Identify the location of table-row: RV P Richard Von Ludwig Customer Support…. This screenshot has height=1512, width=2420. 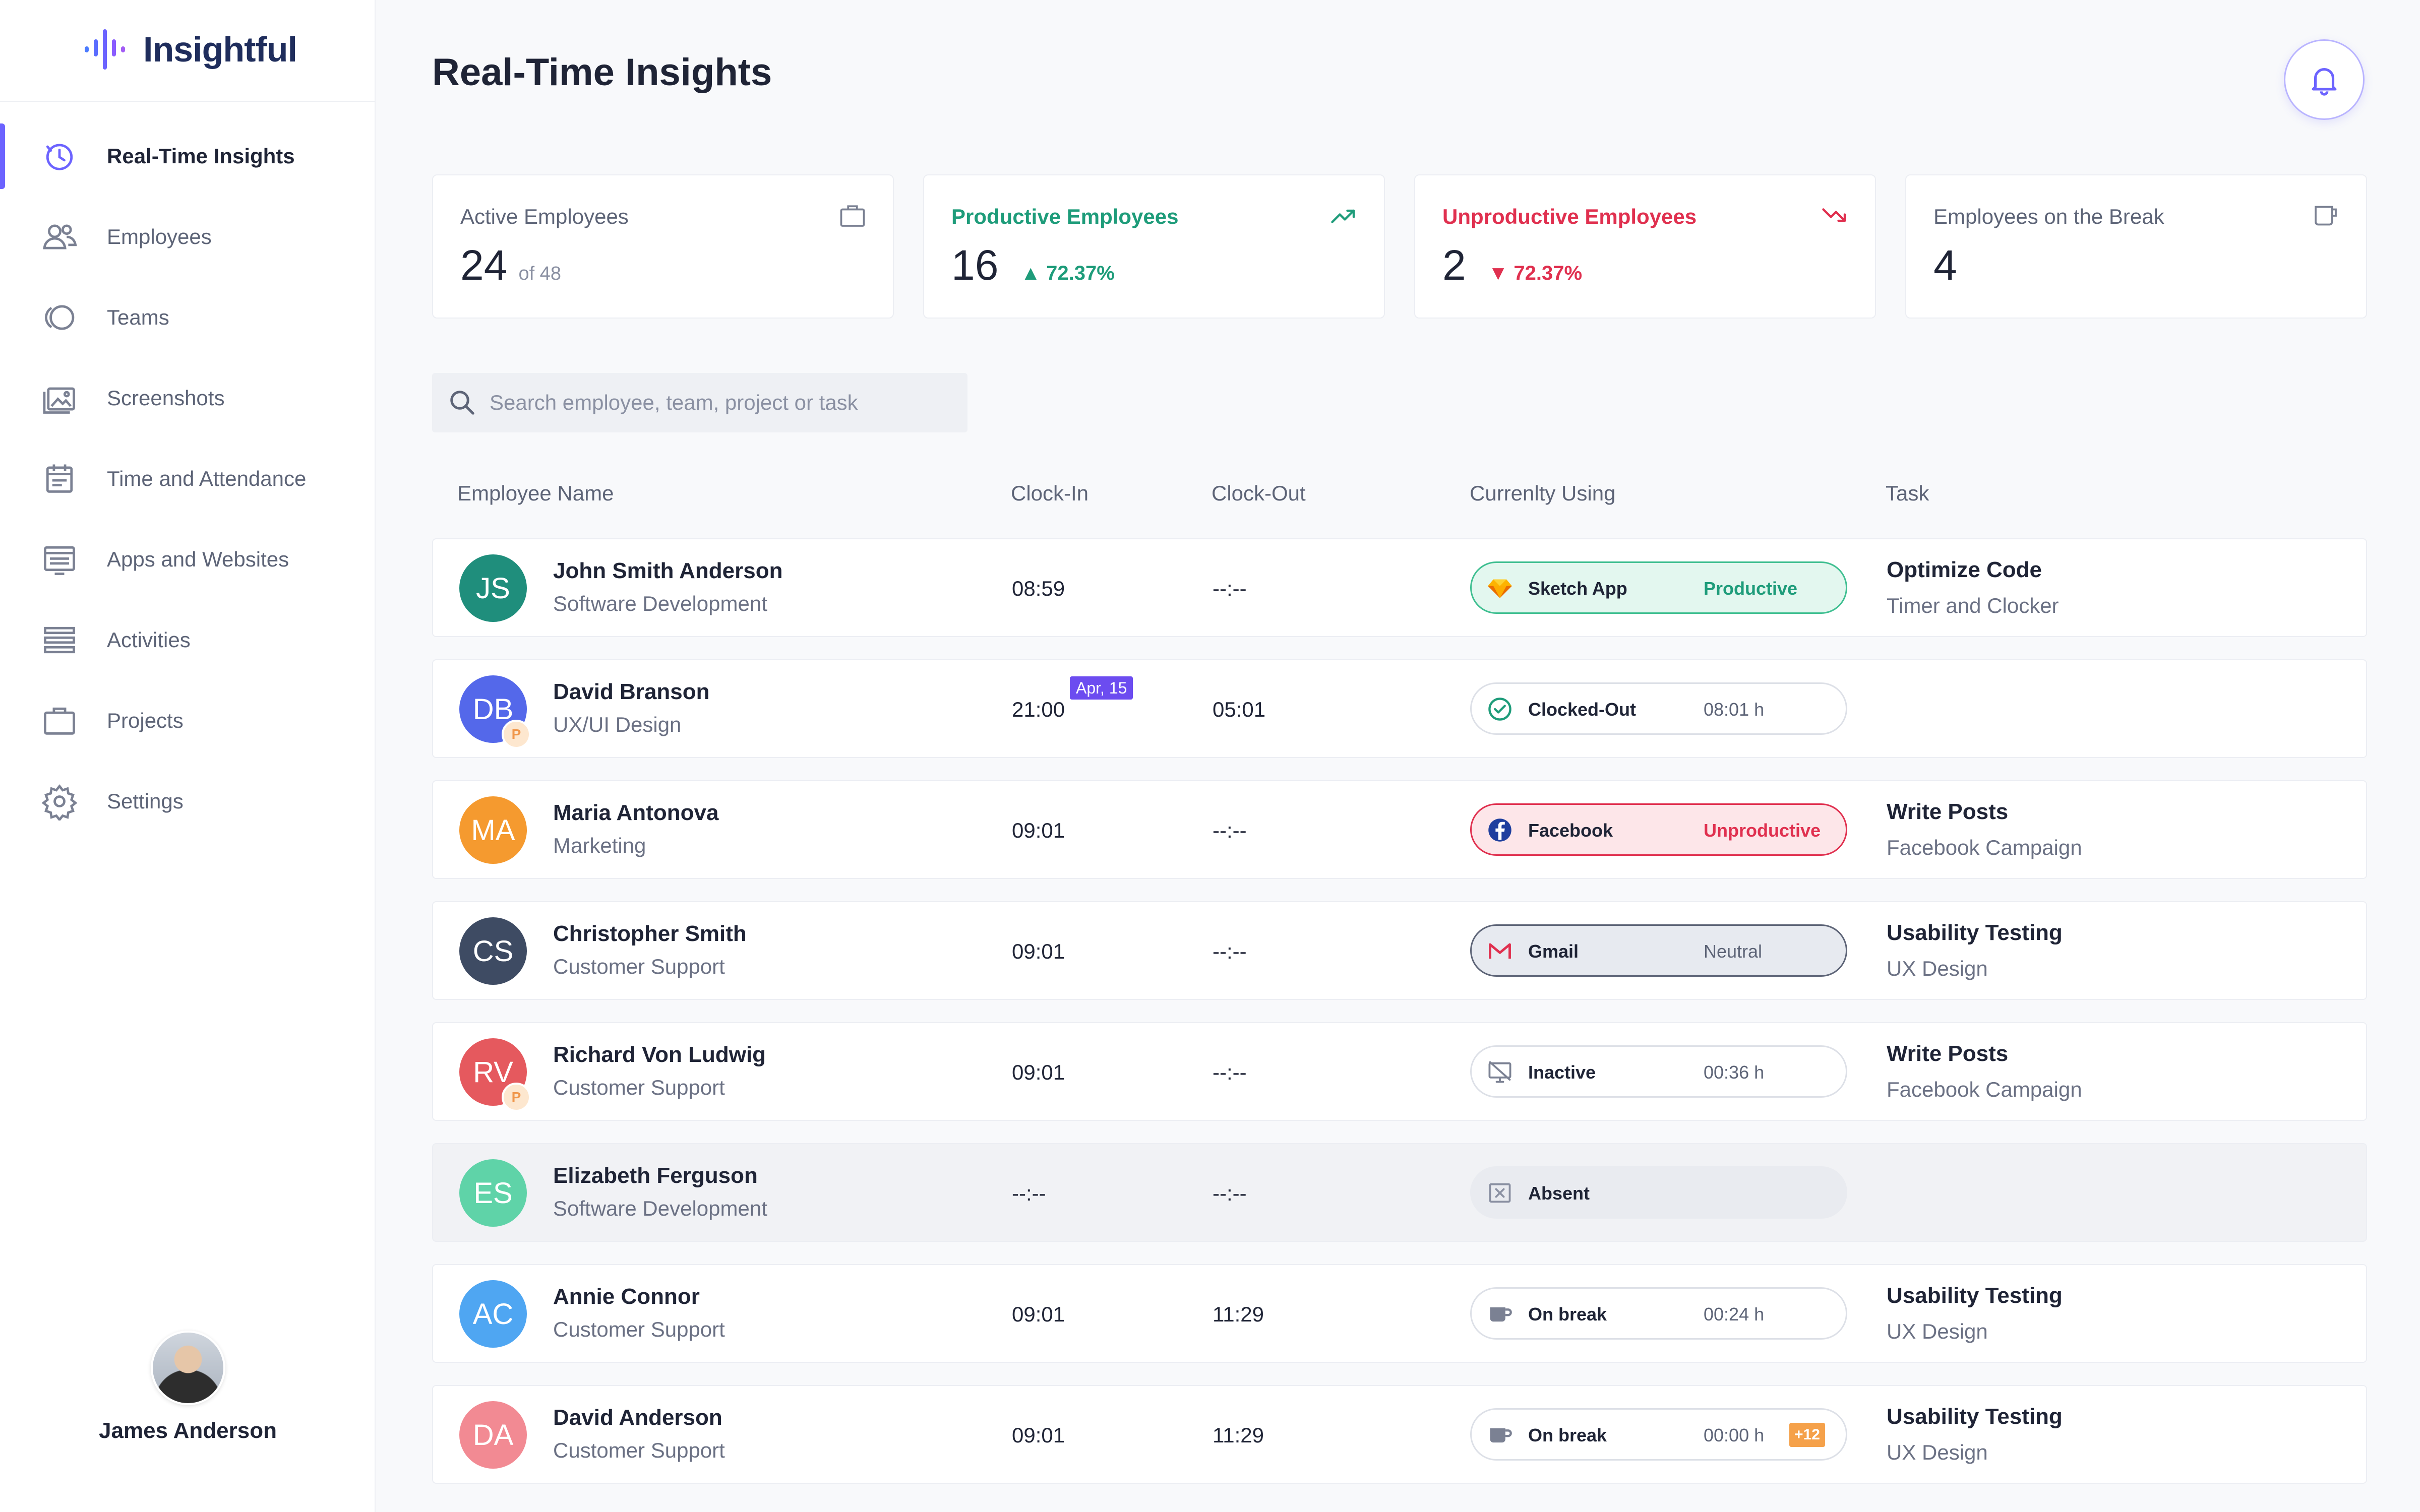
(1399, 1071).